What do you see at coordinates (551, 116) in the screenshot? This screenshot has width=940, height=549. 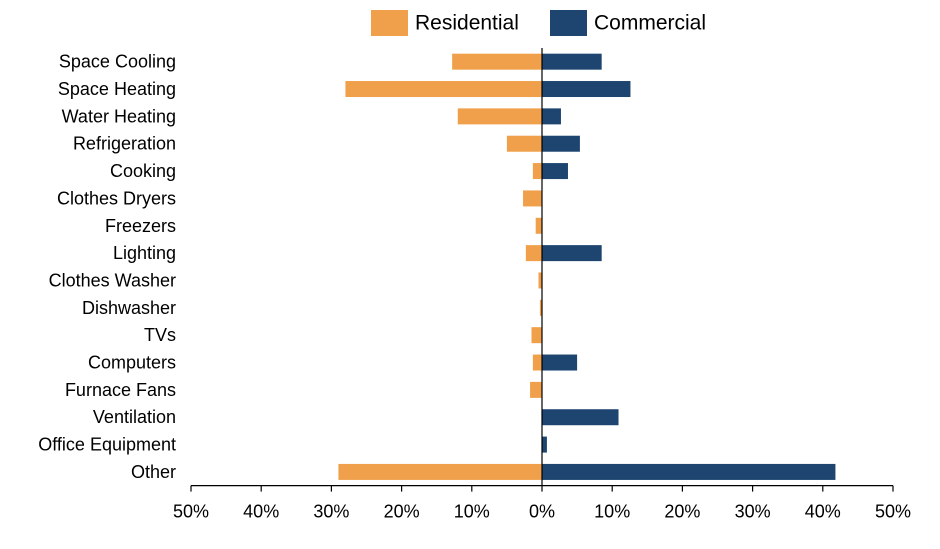 I see `bar-commercial-water-heating` at bounding box center [551, 116].